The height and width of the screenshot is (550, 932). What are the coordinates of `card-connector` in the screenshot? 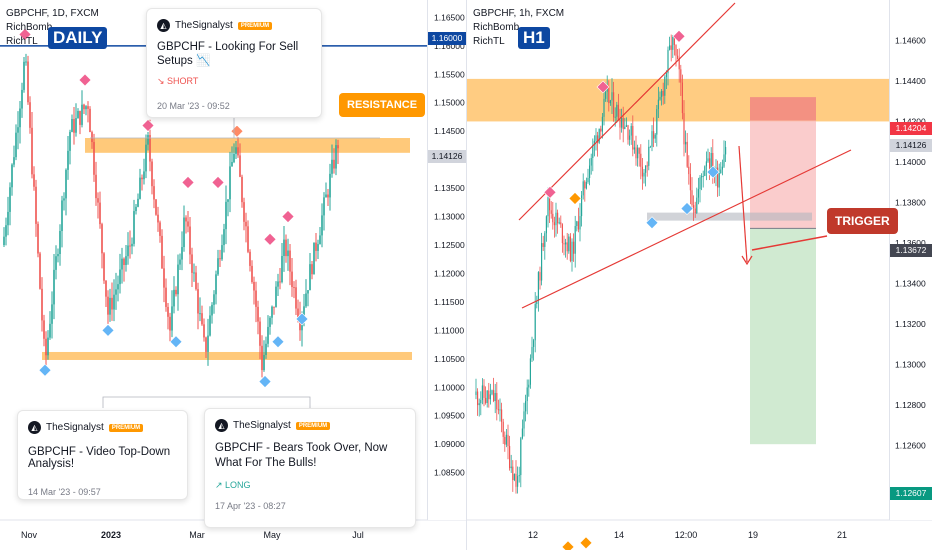 It's located at (235, 128).